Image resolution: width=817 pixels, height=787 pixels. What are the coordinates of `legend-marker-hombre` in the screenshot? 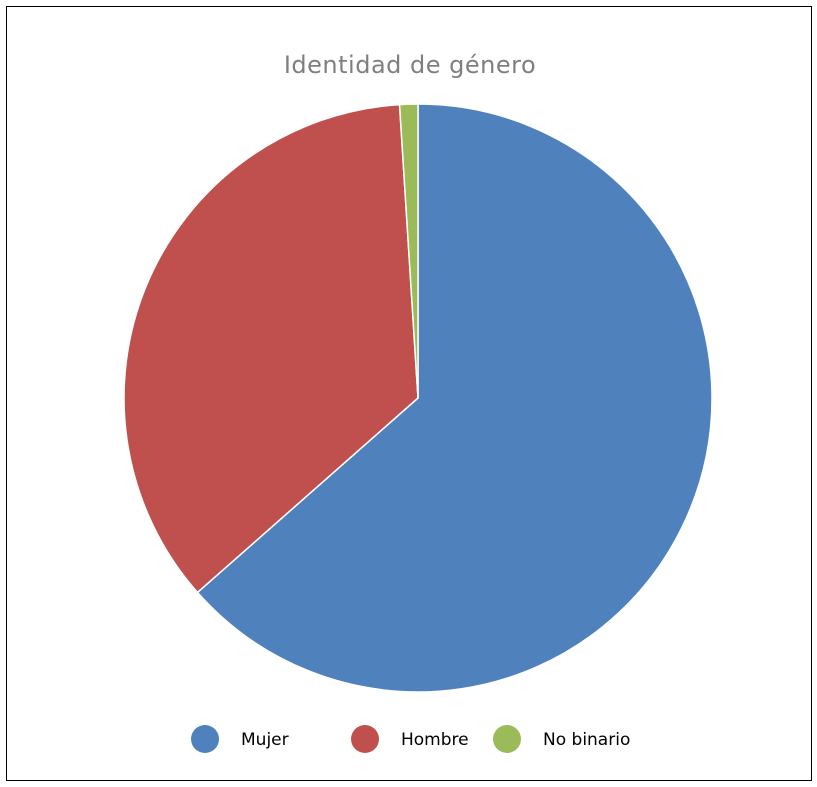 It's located at (365, 739).